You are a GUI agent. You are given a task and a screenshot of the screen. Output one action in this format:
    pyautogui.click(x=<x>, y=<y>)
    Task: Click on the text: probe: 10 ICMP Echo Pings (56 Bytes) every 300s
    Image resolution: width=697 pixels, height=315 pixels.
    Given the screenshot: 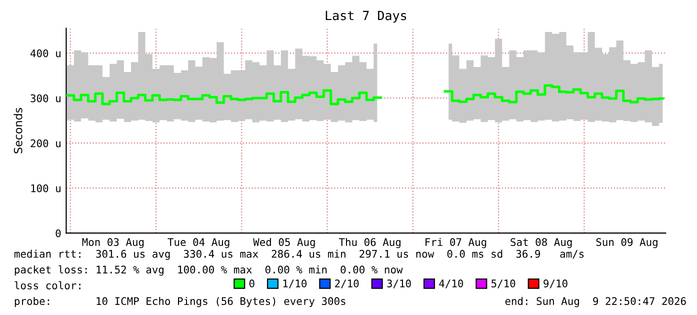 What is the action you would take?
    pyautogui.click(x=180, y=302)
    